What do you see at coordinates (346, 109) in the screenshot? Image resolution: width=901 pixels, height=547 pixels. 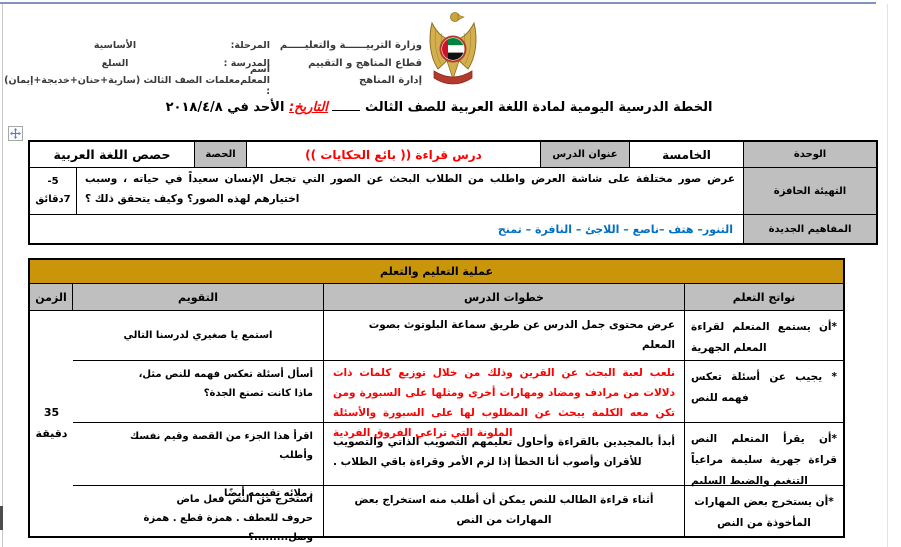 I see `title-underline-gap` at bounding box center [346, 109].